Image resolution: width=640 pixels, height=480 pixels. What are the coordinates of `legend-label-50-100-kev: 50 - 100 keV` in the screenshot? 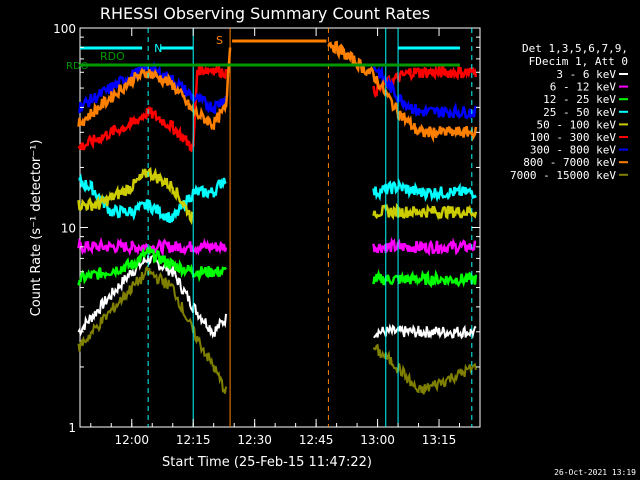 It's located at (577, 124).